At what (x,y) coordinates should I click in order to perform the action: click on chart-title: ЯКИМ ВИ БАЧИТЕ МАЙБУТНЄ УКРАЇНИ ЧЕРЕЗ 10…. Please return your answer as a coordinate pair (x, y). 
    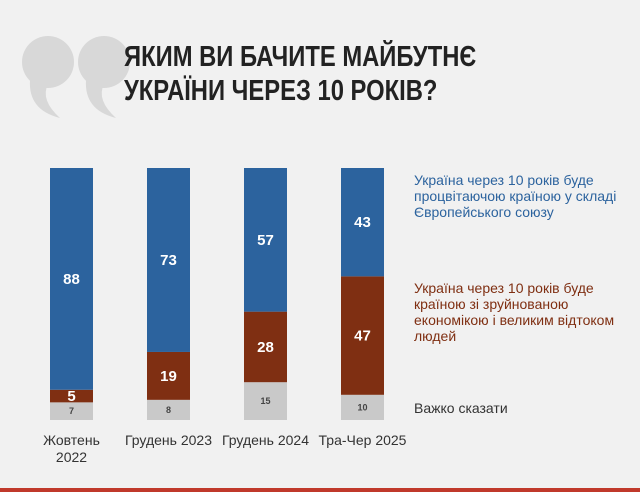
    Looking at the image, I should click on (300, 74).